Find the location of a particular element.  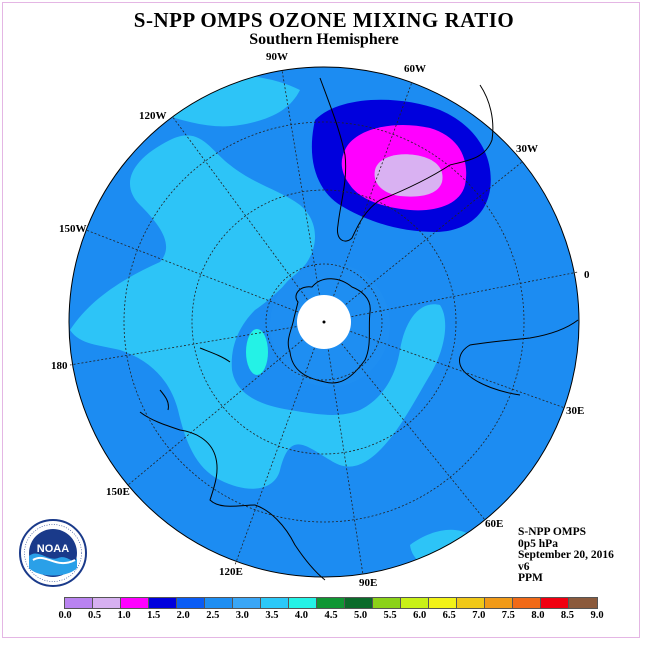

colorbar-tick-label: 4.5 is located at coordinates (331, 615).